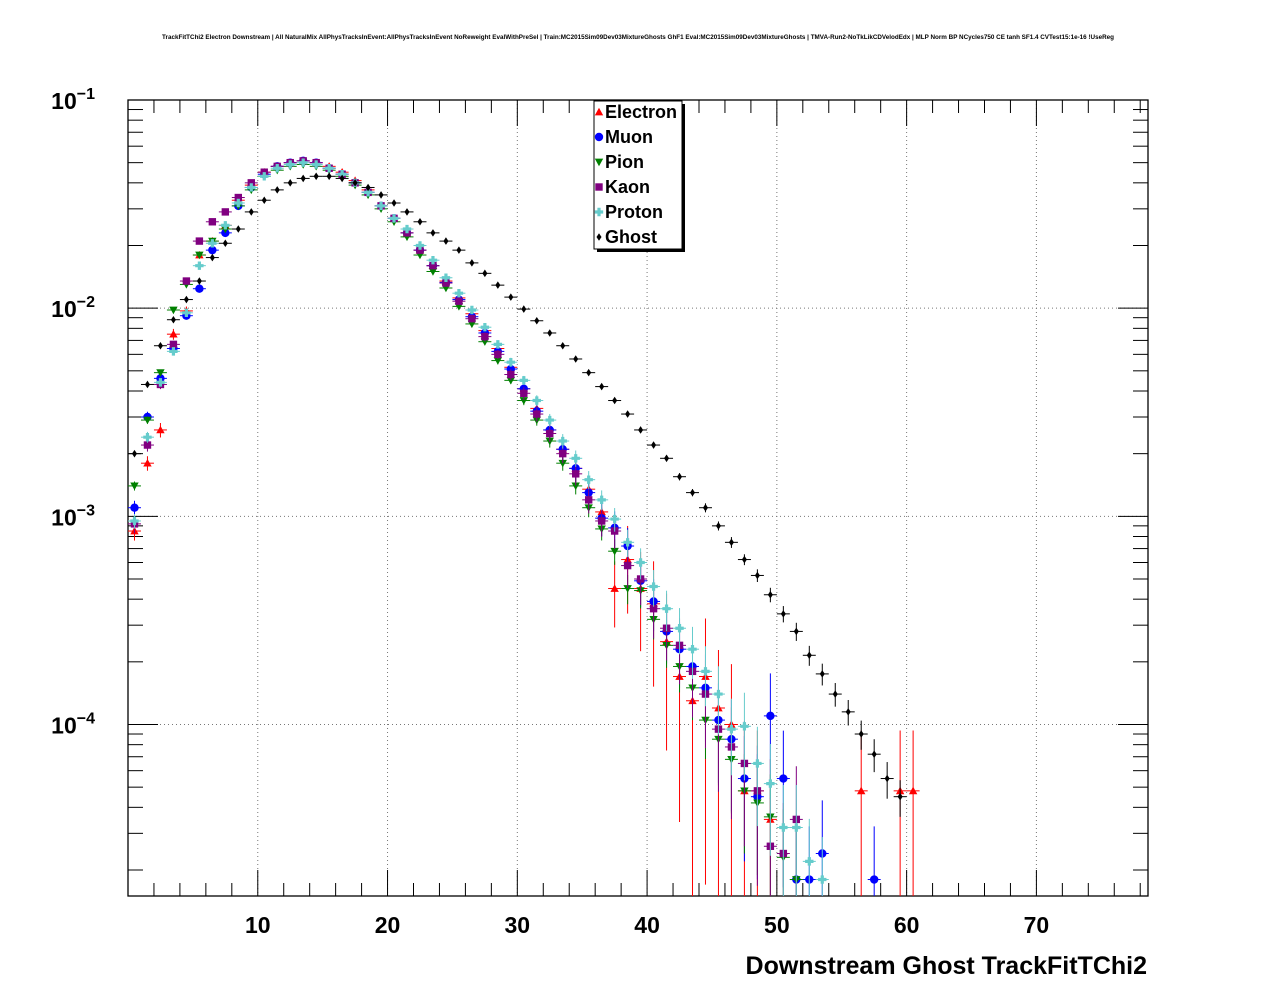  I want to click on x-tick-label: 40, so click(647, 925).